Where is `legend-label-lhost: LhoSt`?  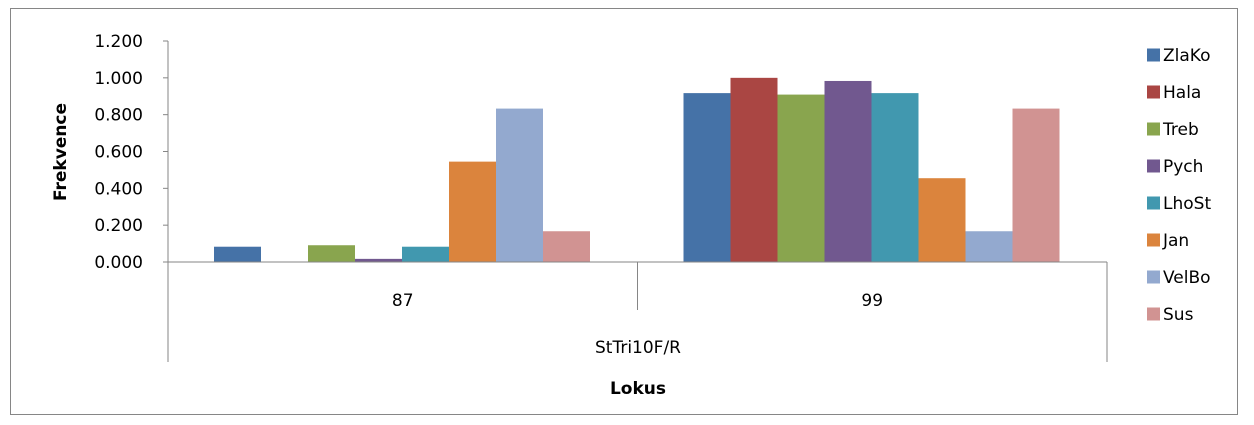 legend-label-lhost: LhoSt is located at coordinates (1187, 204).